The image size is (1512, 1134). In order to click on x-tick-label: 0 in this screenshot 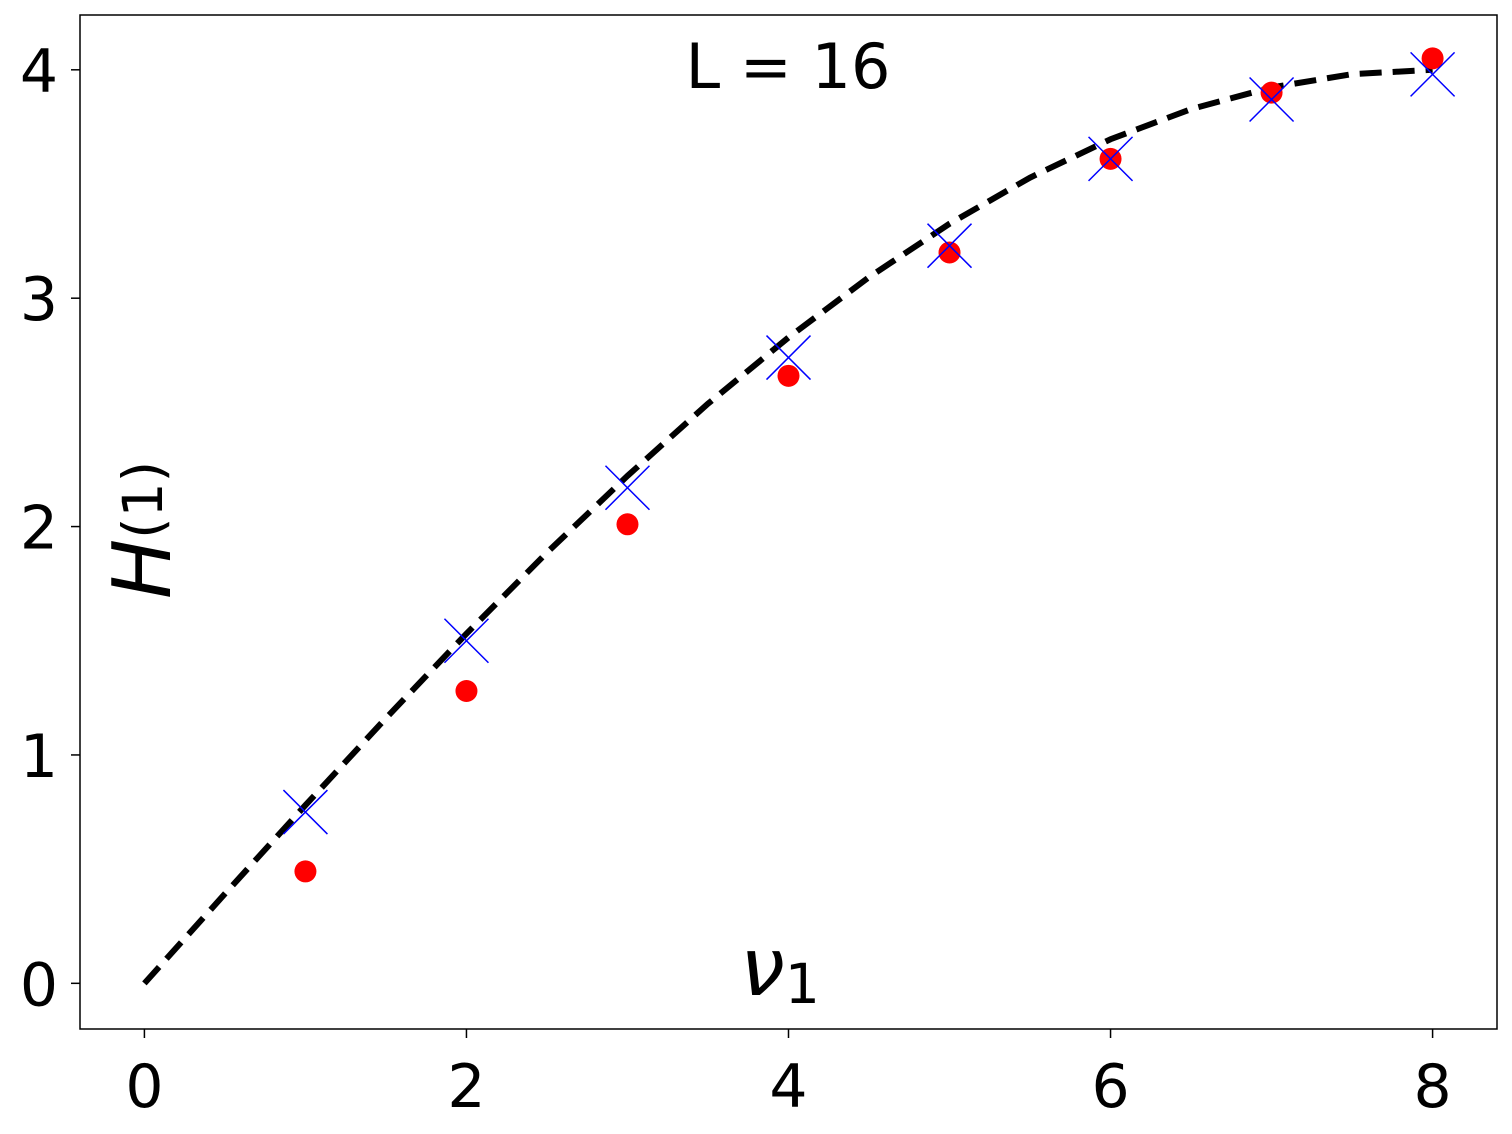, I will do `click(144, 1087)`.